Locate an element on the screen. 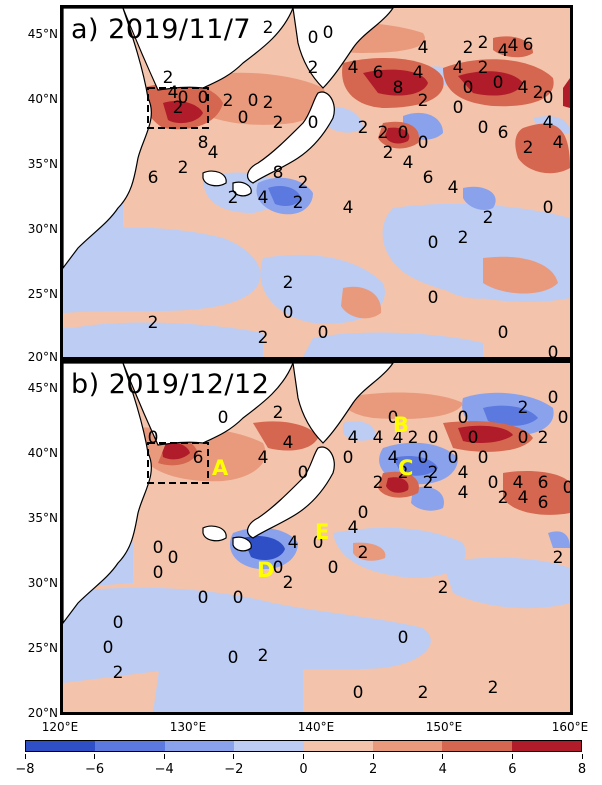  lat-label-a-40: 40°N is located at coordinates (42, 99).